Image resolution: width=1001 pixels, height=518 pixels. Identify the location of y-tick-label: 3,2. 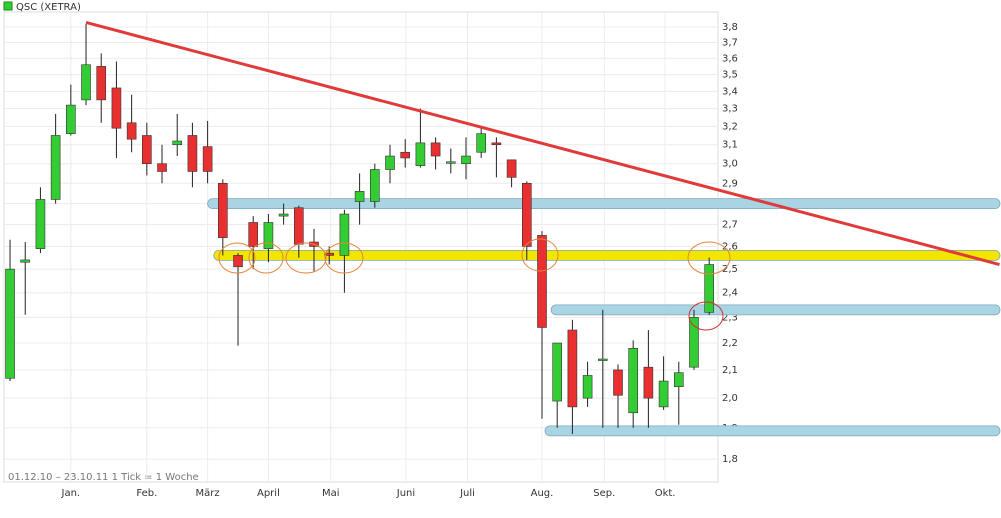
(730, 126).